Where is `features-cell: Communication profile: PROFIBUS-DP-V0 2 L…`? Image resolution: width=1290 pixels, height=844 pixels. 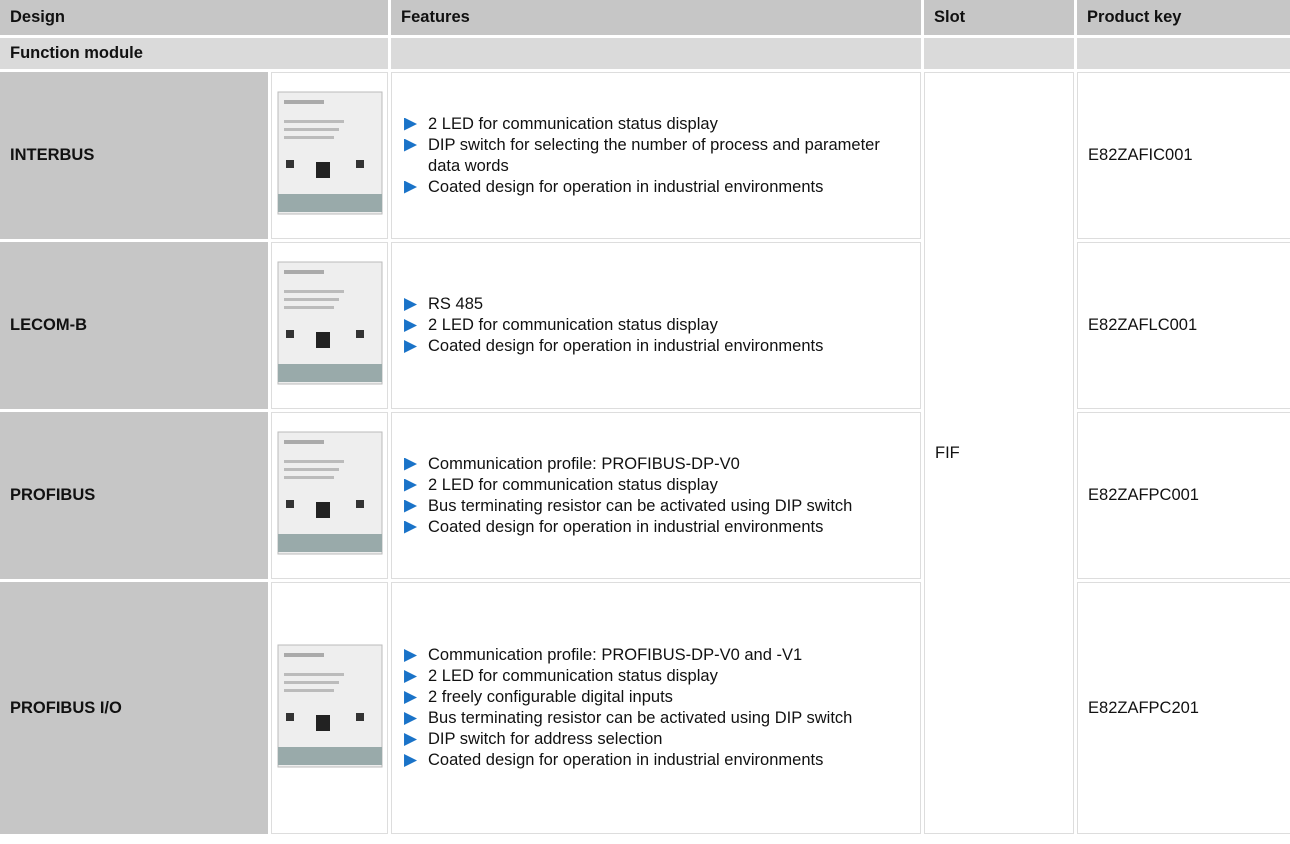
features-cell: Communication profile: PROFIBUS-DP-V0 2 L… is located at coordinates (656, 495).